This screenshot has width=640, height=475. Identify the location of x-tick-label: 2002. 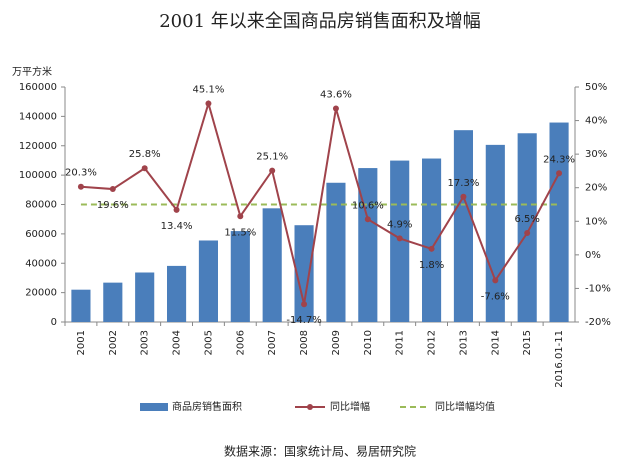
(113, 342).